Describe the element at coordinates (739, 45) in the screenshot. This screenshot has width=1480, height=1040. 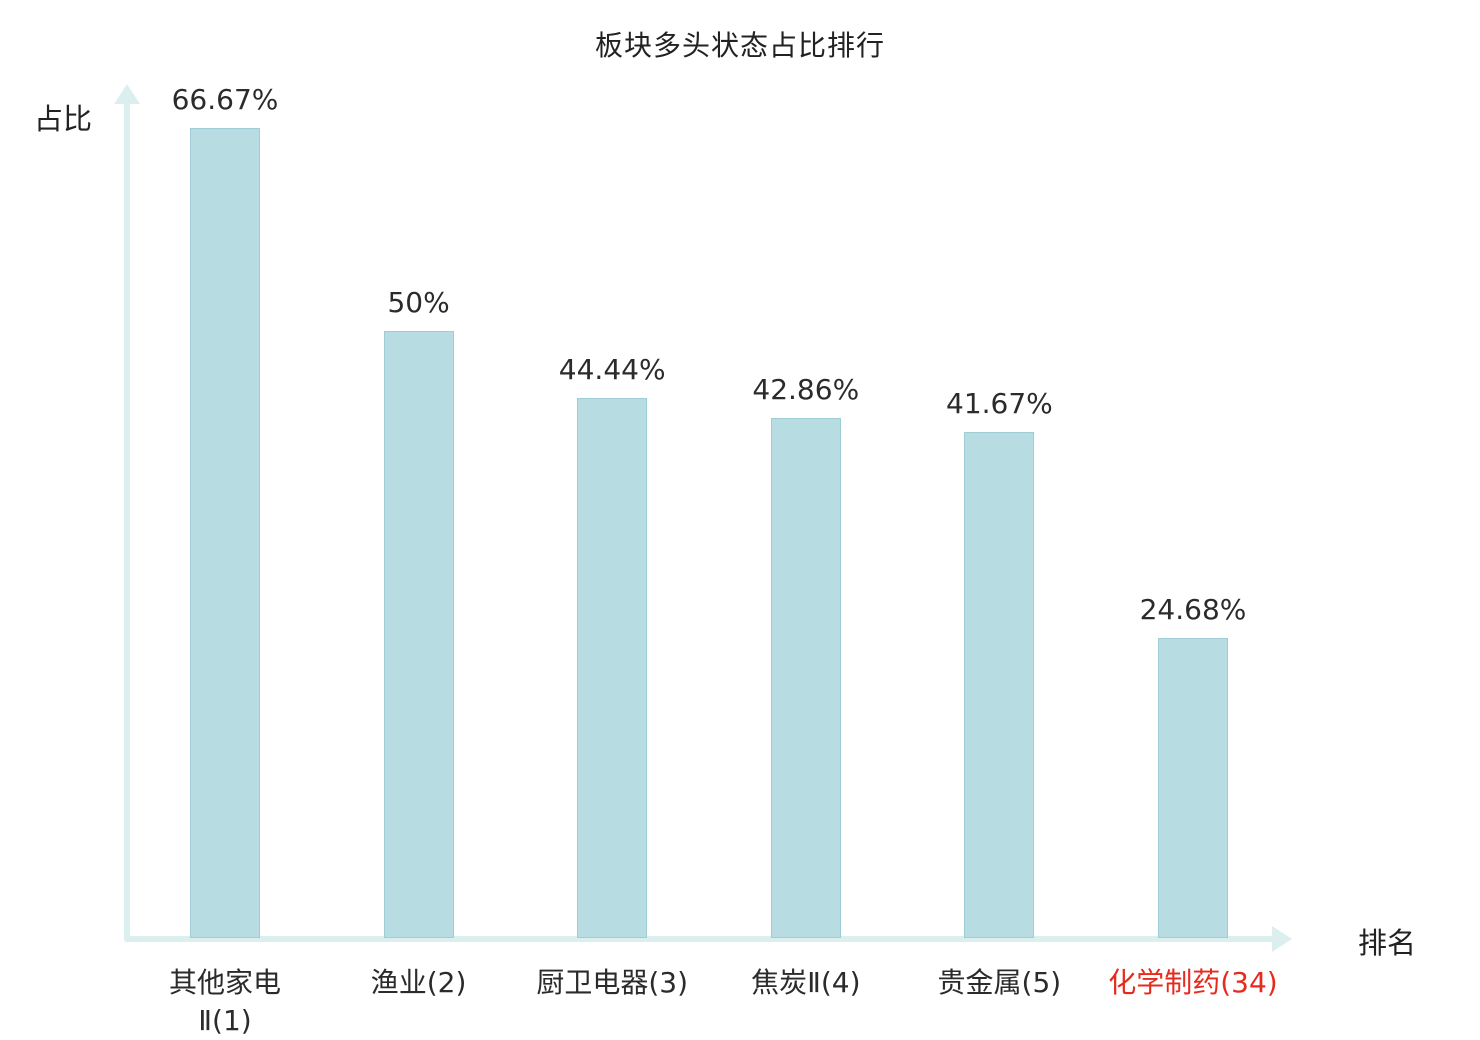
I see `chart-title: 板块多头状态占比排行` at that location.